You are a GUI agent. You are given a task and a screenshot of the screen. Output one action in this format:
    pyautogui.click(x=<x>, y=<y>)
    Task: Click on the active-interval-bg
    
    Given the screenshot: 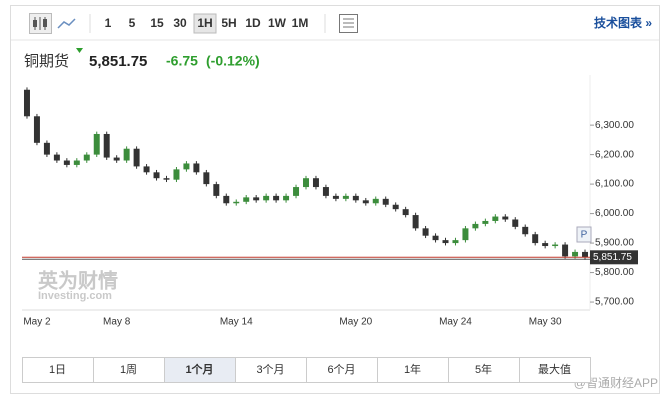 What is the action you would take?
    pyautogui.click(x=205, y=23)
    